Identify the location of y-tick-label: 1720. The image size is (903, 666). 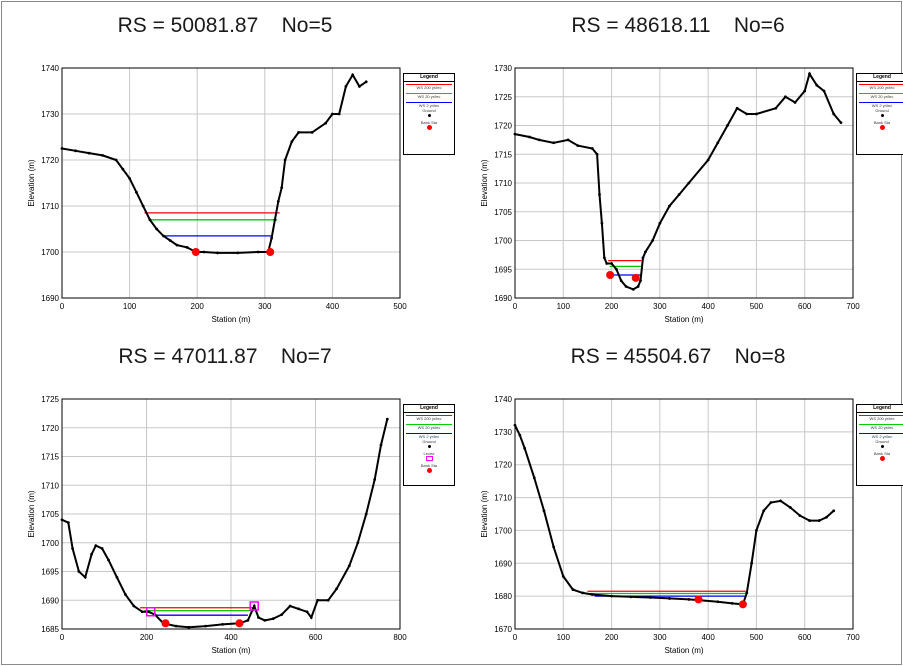
(50, 160).